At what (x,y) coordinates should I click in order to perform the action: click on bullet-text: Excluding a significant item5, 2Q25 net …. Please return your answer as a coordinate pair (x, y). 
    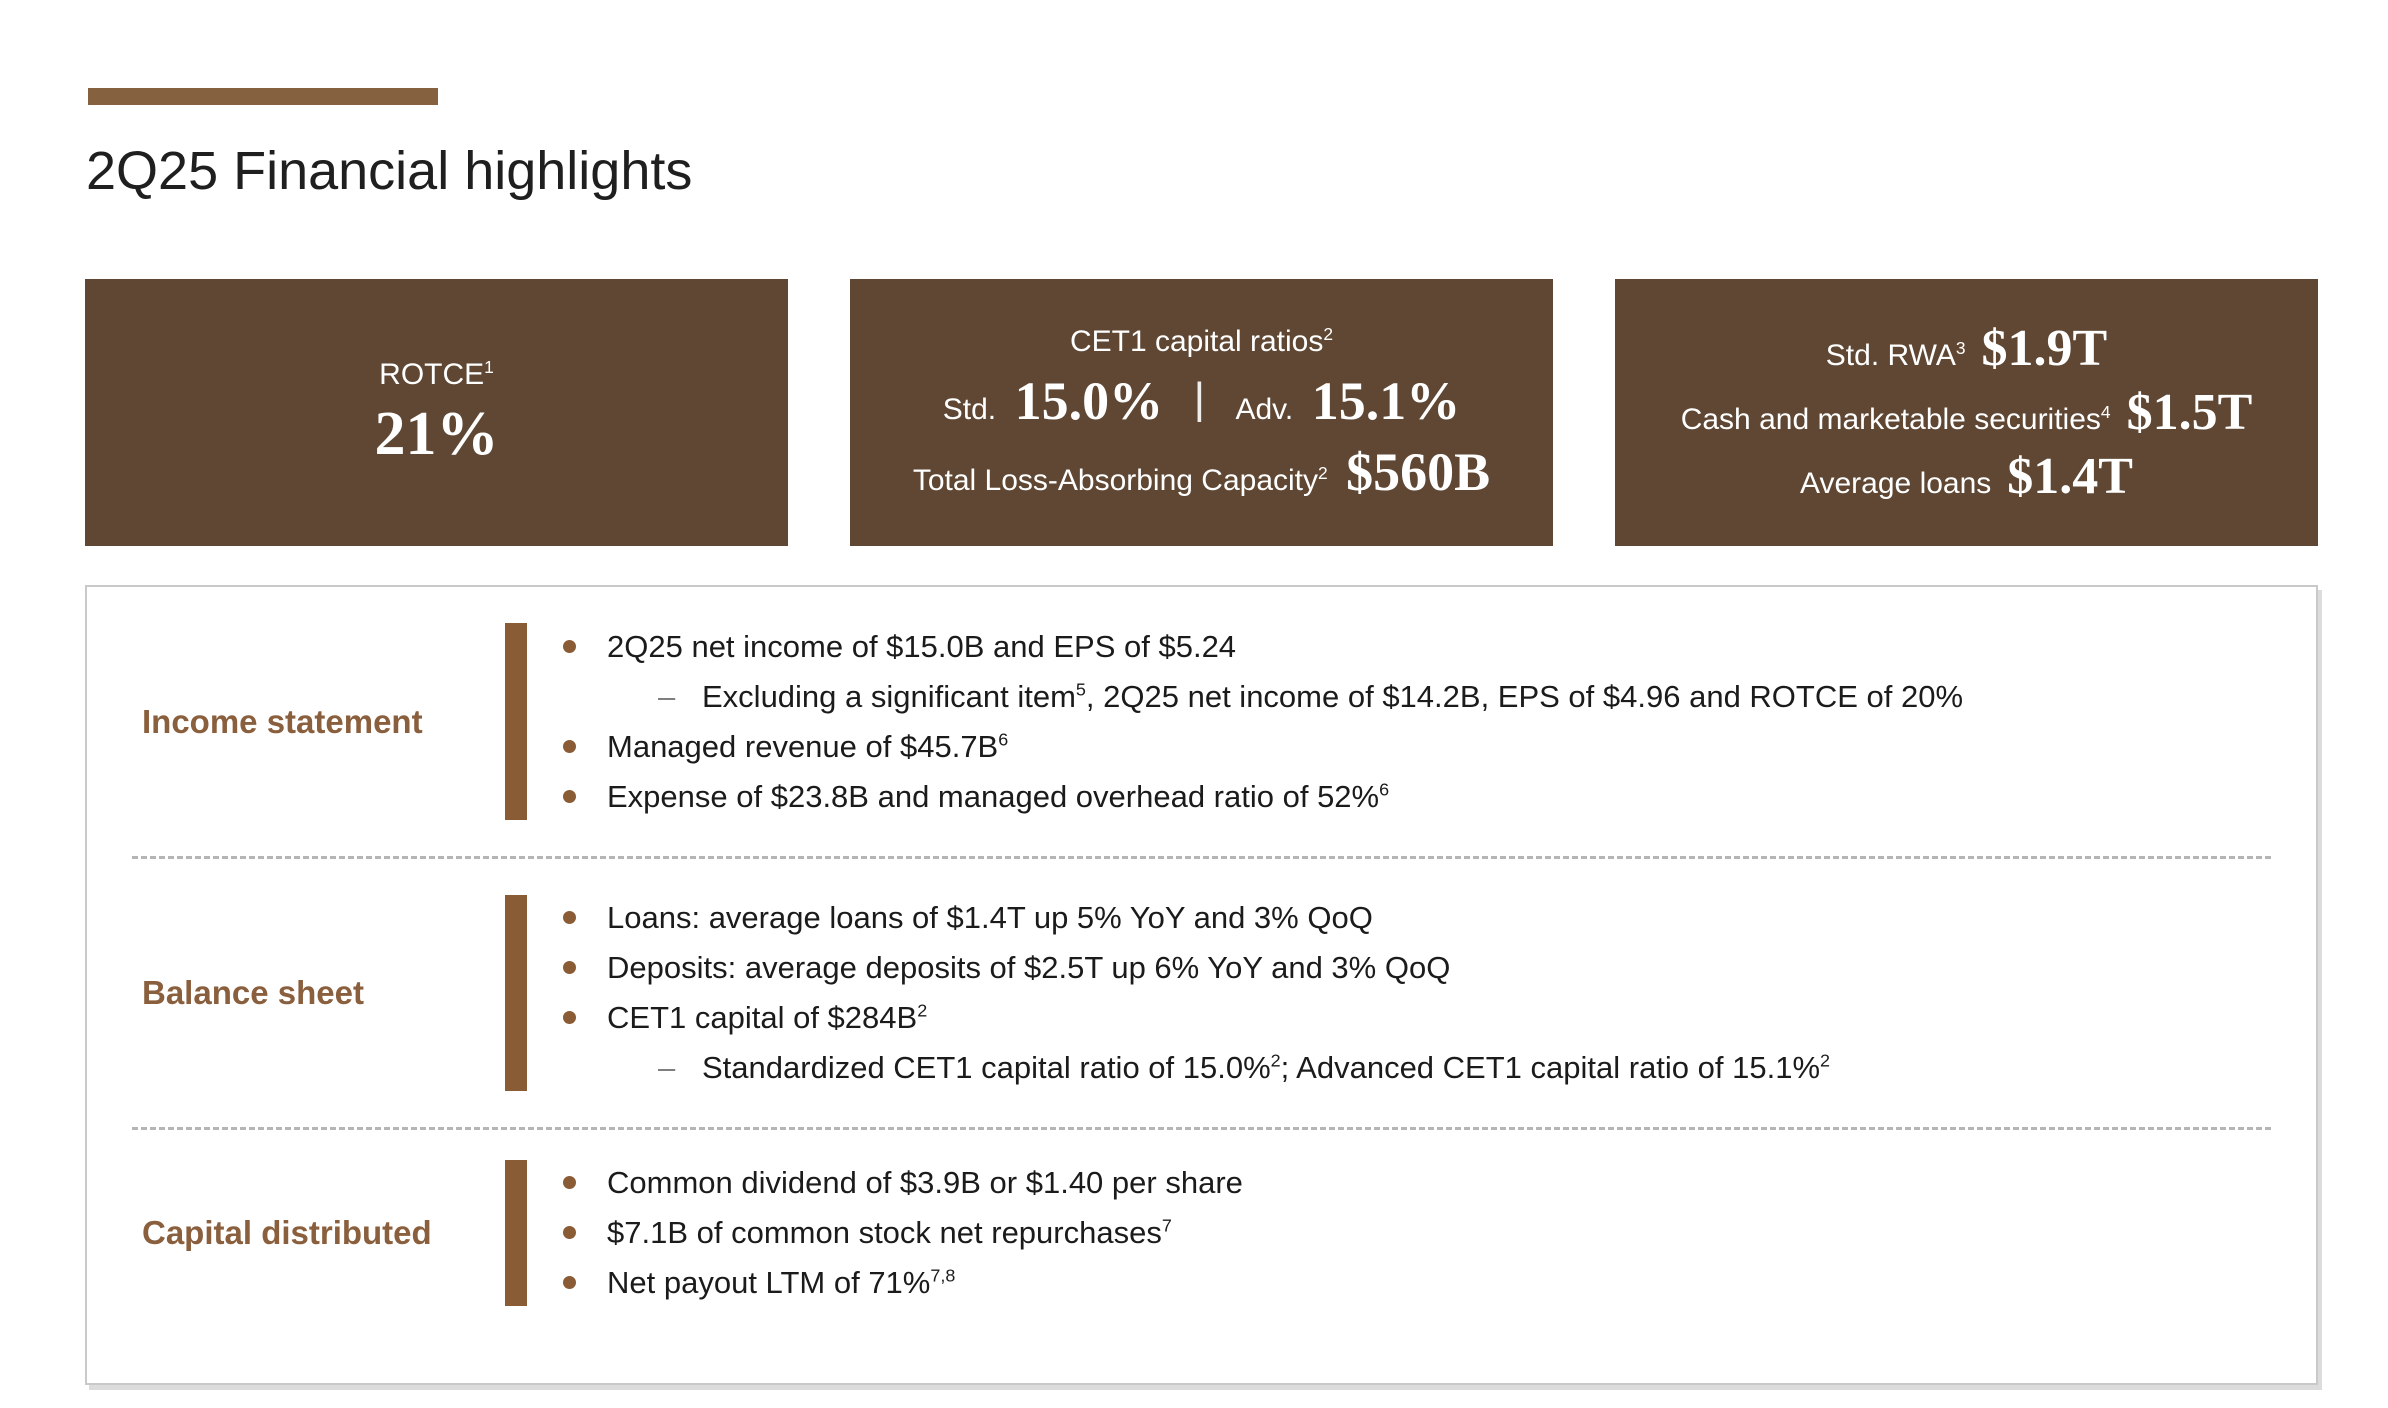
    Looking at the image, I should click on (1333, 697).